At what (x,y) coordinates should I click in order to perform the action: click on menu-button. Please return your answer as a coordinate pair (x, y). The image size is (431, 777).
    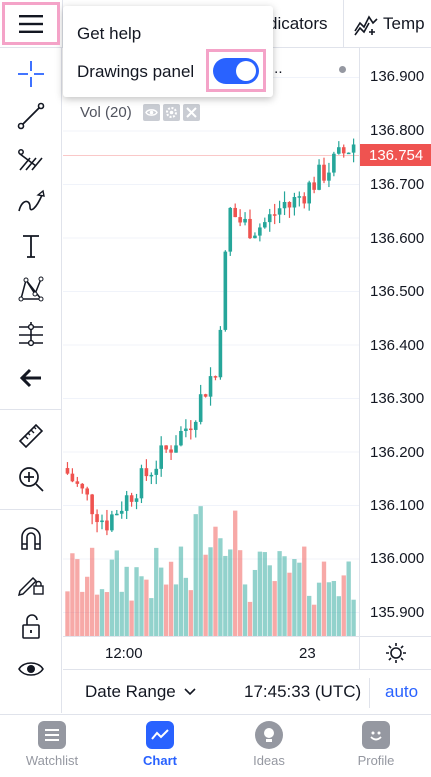
    Looking at the image, I should click on (31, 23).